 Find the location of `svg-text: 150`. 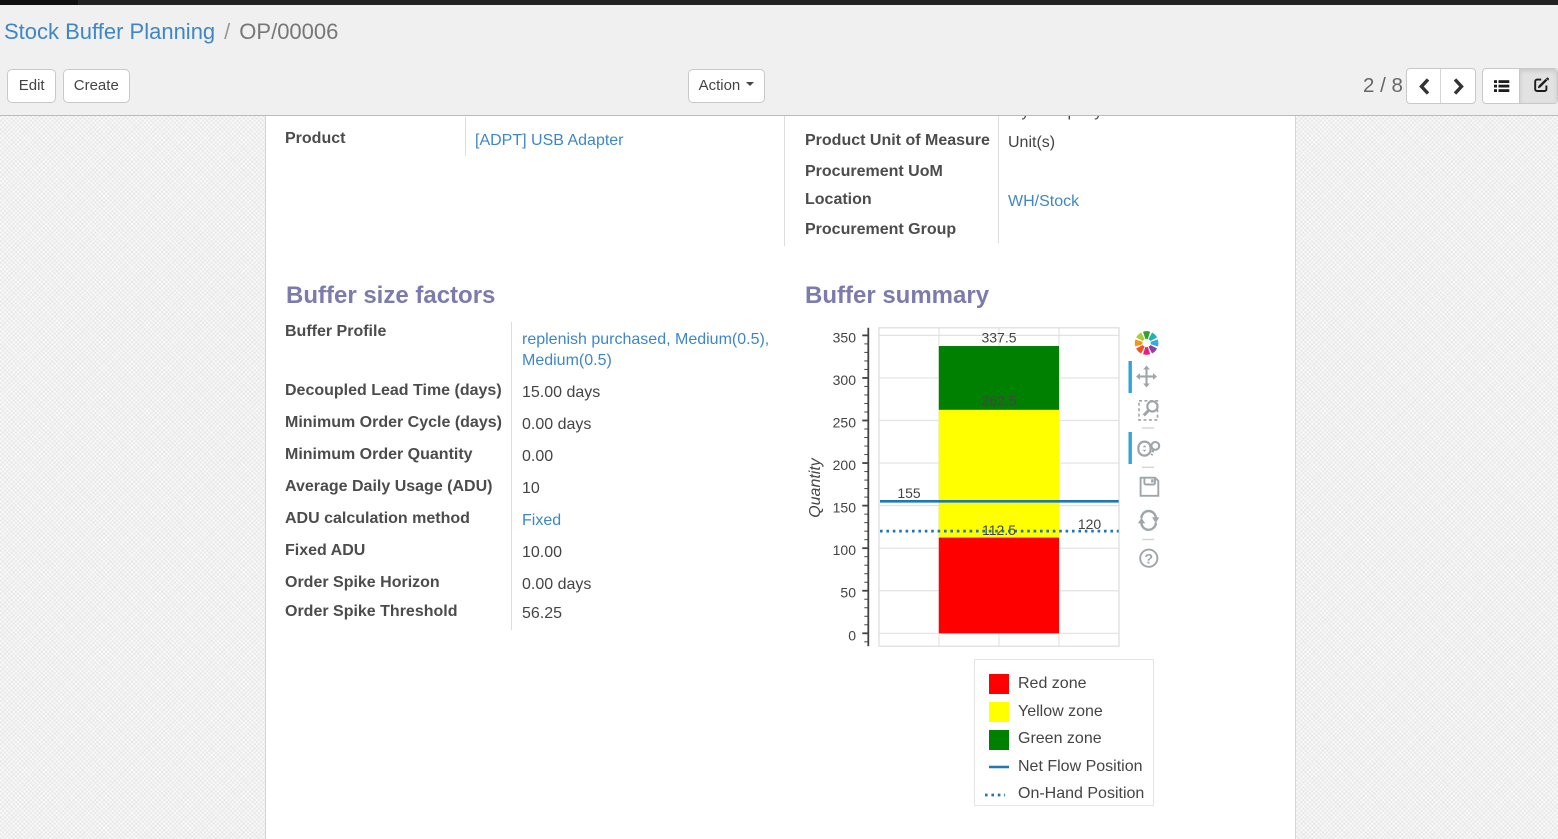

svg-text: 150 is located at coordinates (845, 508).